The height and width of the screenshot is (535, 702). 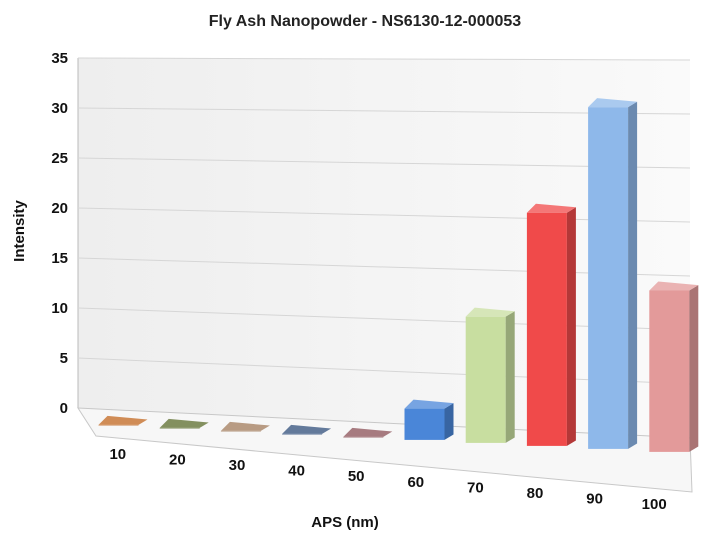 What do you see at coordinates (64, 408) in the screenshot?
I see `y-tick-label: 0` at bounding box center [64, 408].